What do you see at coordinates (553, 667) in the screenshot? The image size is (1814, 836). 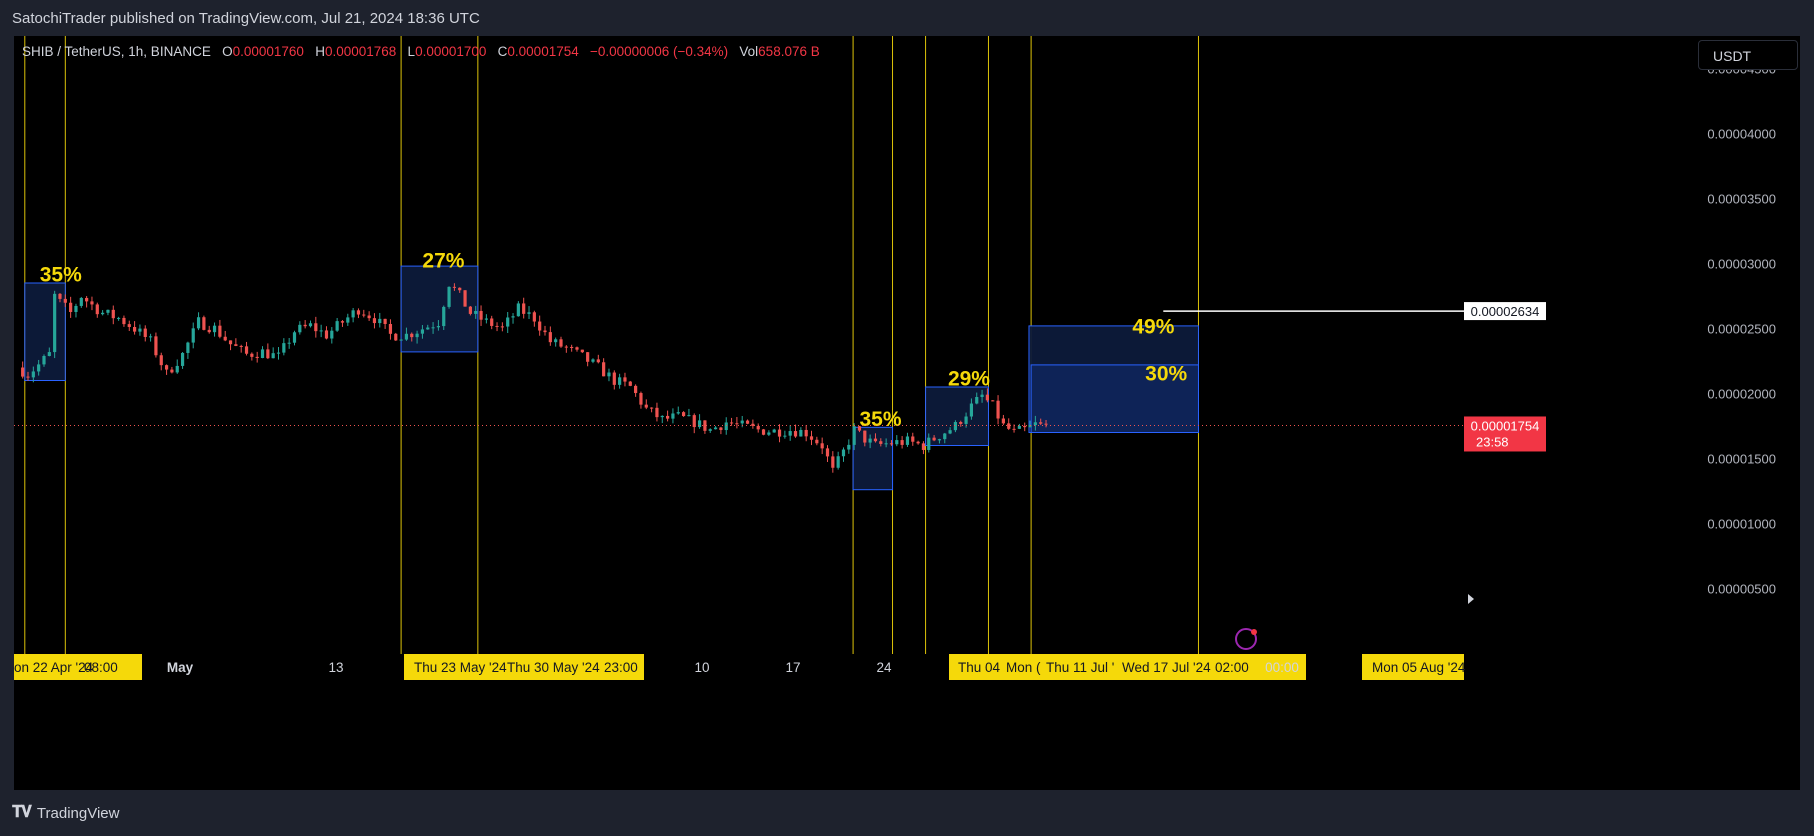 I see `time-highlight-label-4: Thu 30 May '24` at bounding box center [553, 667].